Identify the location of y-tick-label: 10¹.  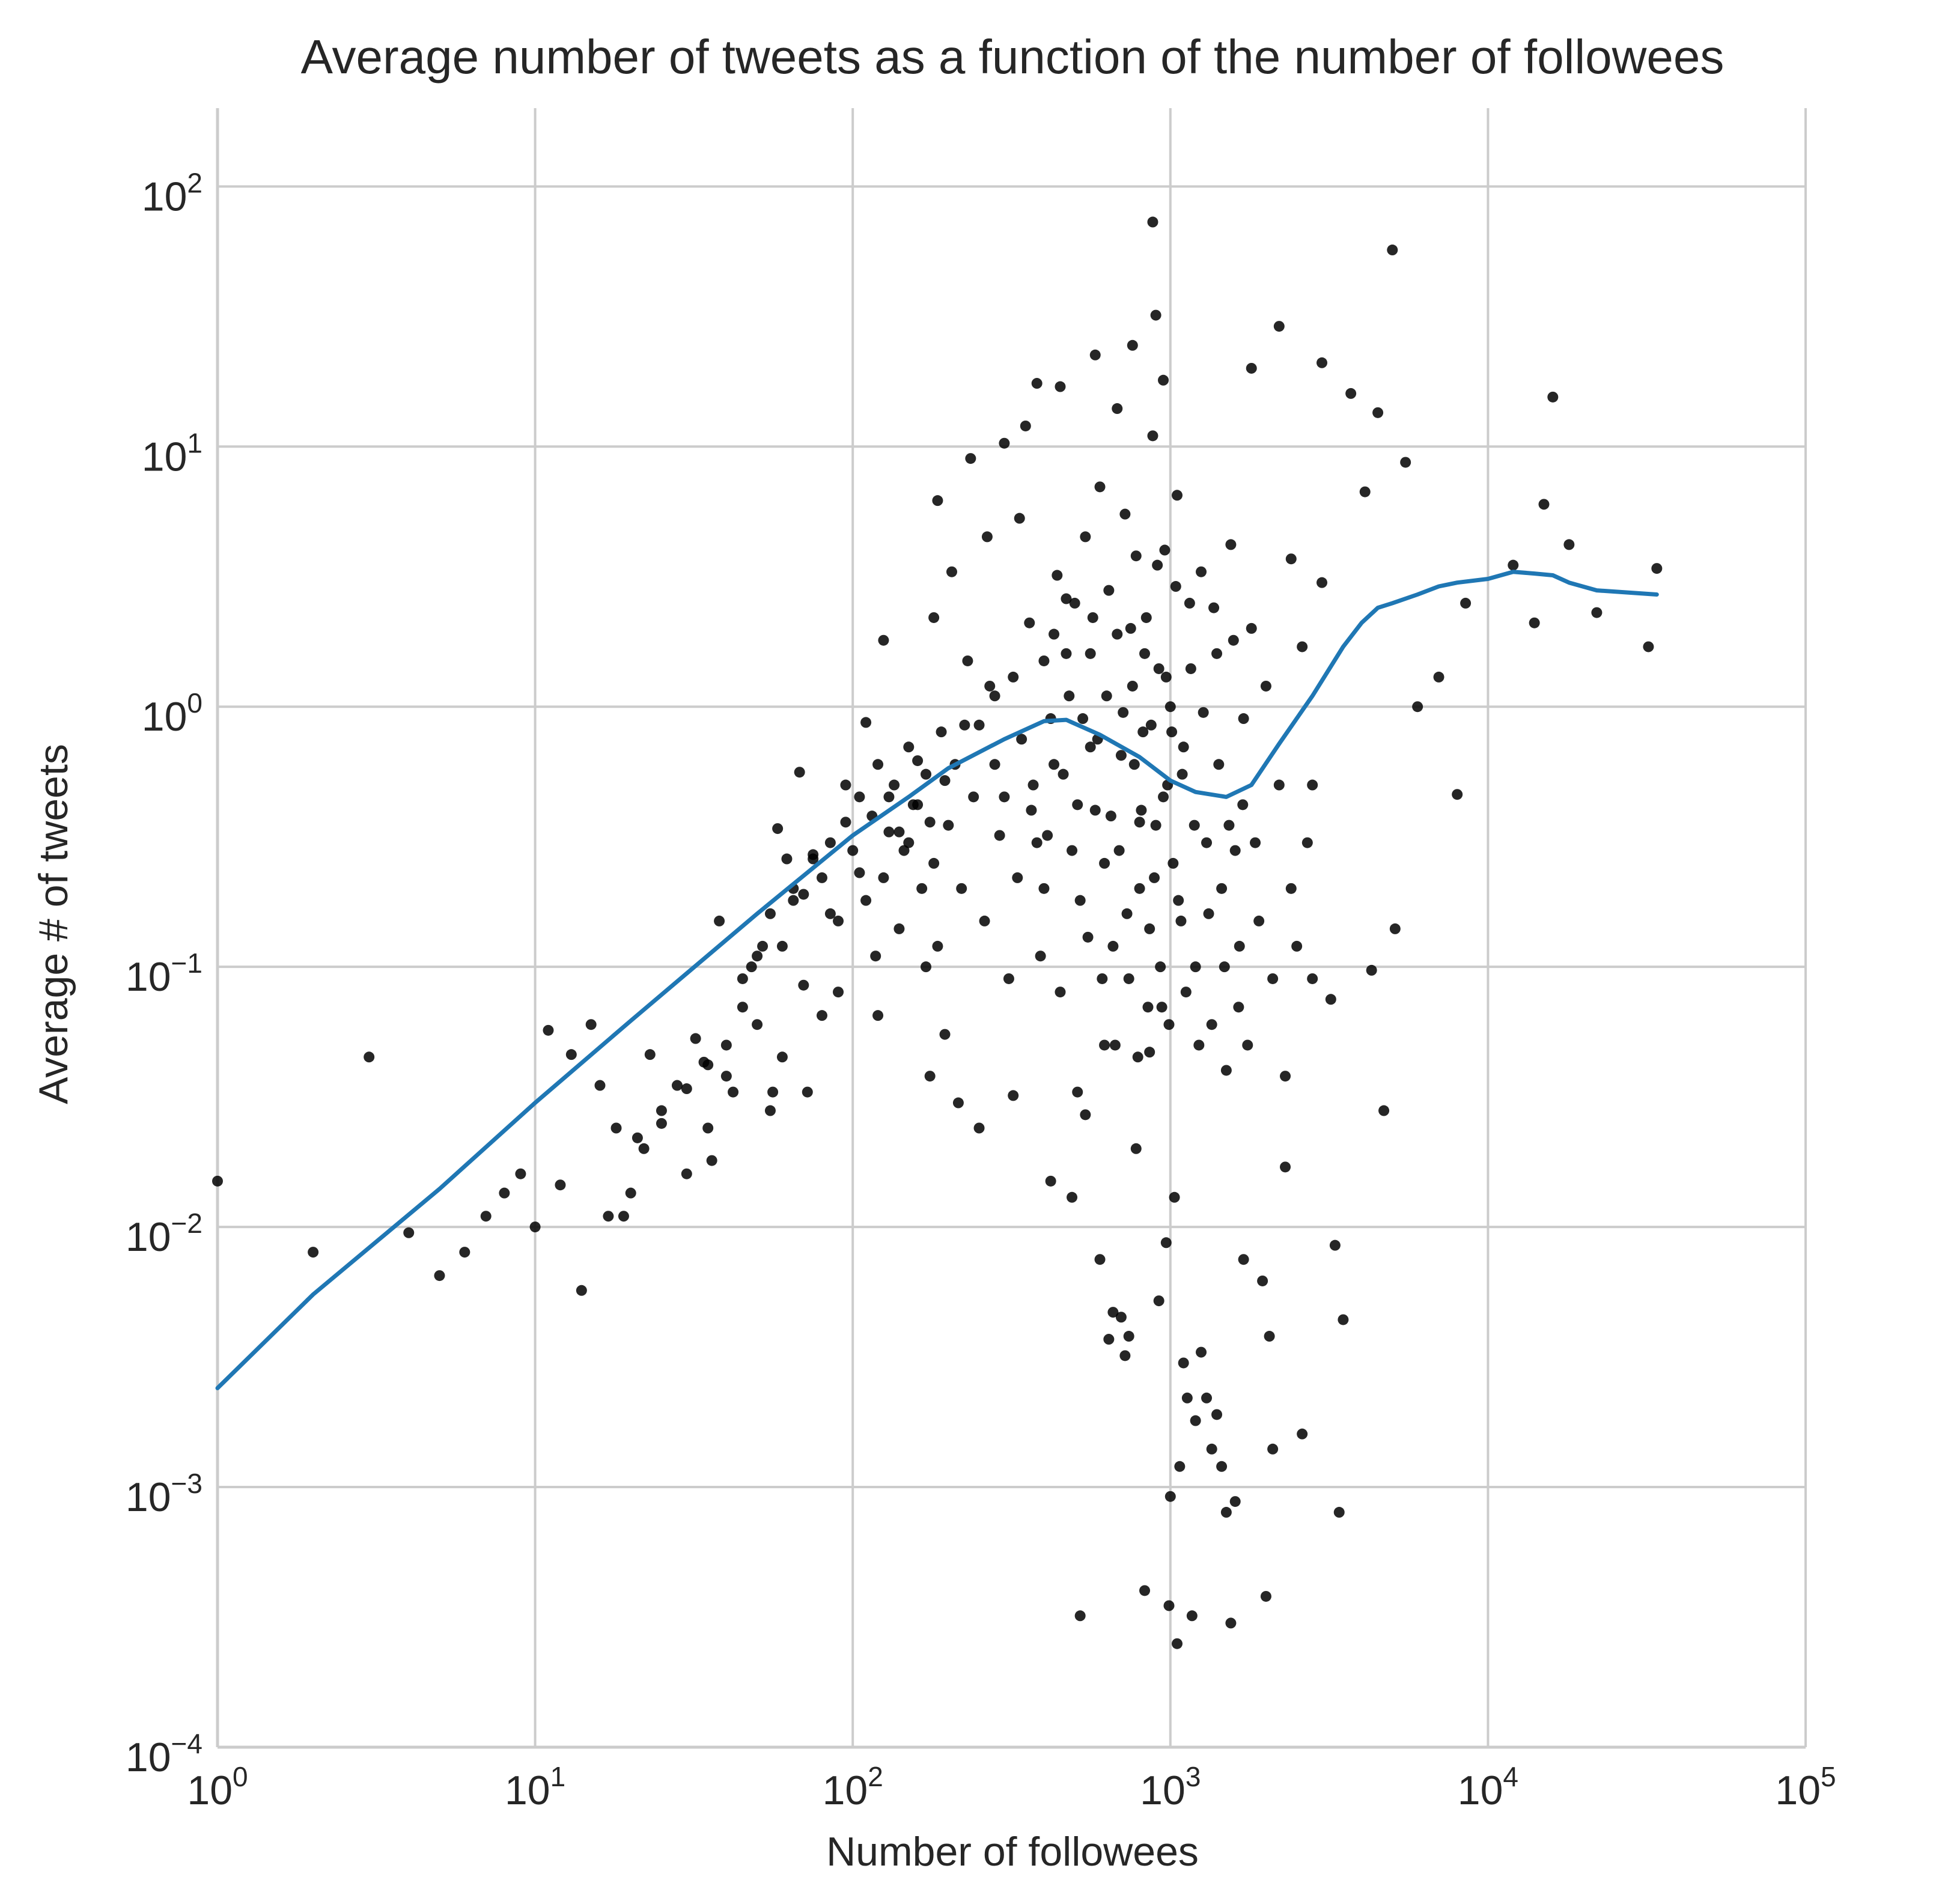
(172, 453).